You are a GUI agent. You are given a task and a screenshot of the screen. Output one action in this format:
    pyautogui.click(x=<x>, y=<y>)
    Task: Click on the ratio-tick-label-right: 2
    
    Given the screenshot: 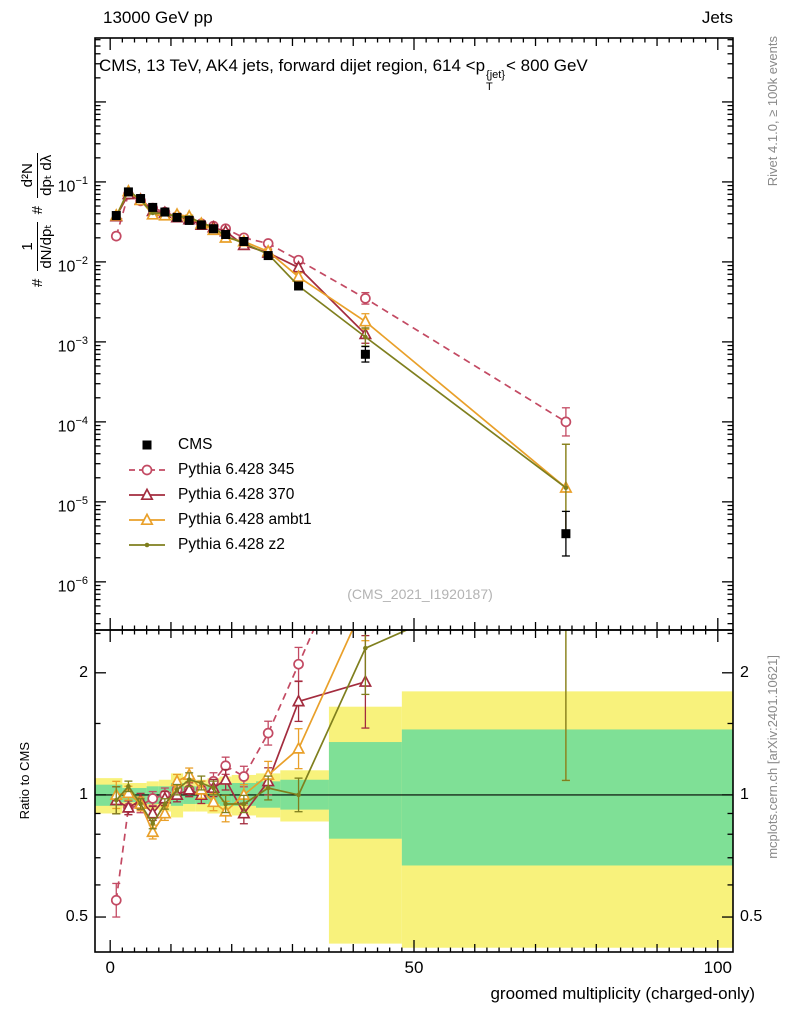 What is the action you would take?
    pyautogui.click(x=744, y=672)
    